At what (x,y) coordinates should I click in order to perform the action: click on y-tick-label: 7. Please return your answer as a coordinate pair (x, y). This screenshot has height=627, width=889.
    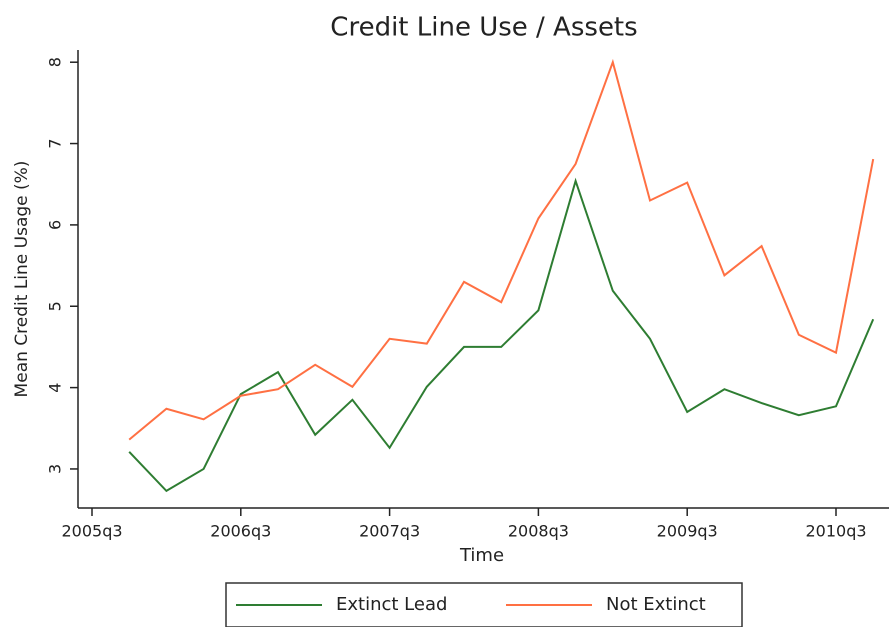
    Looking at the image, I should click on (55, 143).